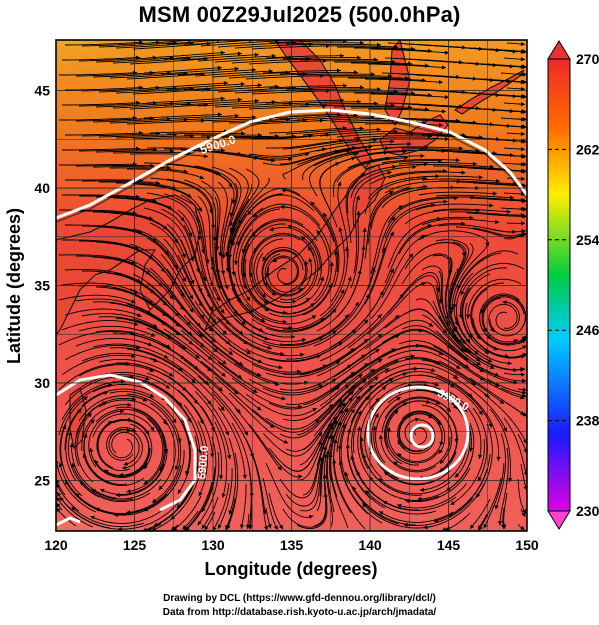 This screenshot has width=599, height=625. I want to click on x-axis-label: Longitude (degrees), so click(290, 569).